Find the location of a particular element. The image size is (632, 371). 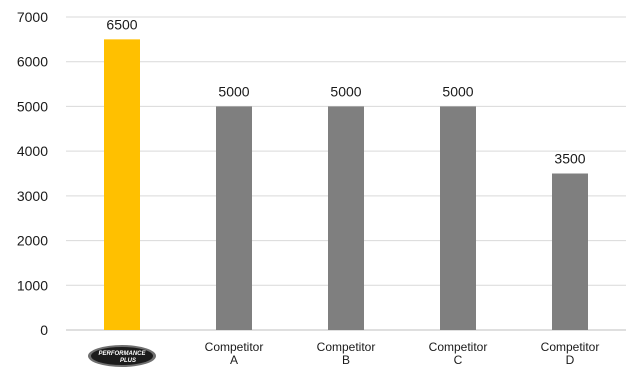

logo-text-line2: PLUS is located at coordinates (128, 361).